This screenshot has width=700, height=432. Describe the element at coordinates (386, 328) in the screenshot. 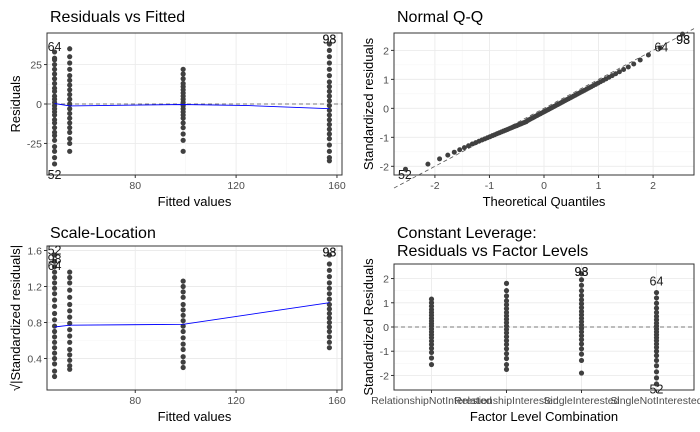

I see `y-tick-label: 0` at that location.